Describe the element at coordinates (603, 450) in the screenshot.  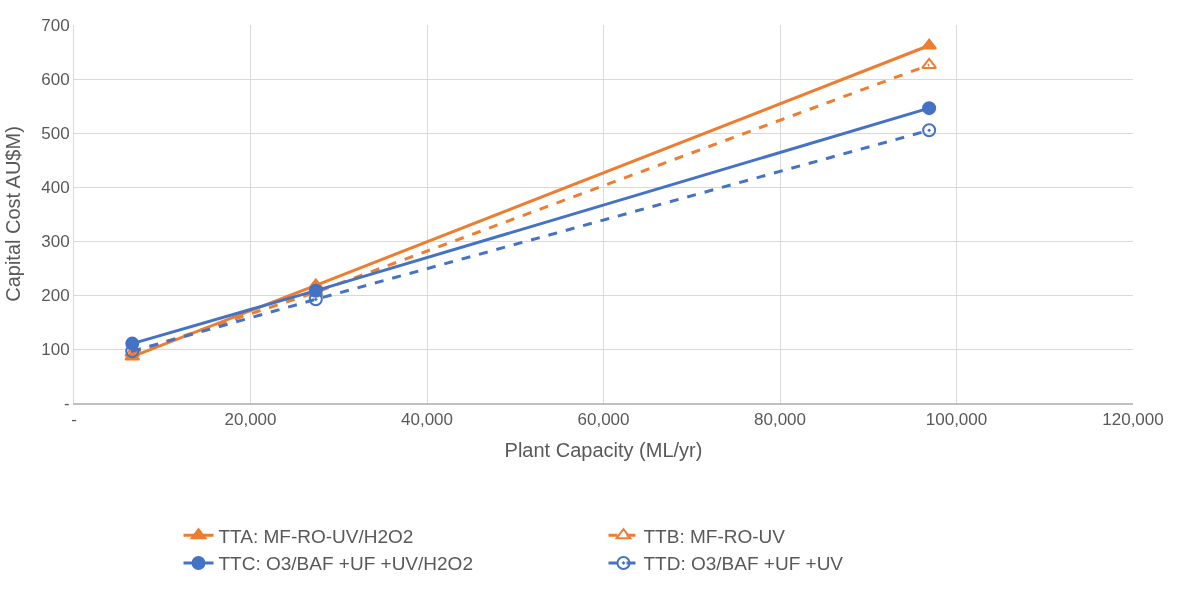
I see `x-axis-title: Plant Capacity (ML/yr)` at that location.